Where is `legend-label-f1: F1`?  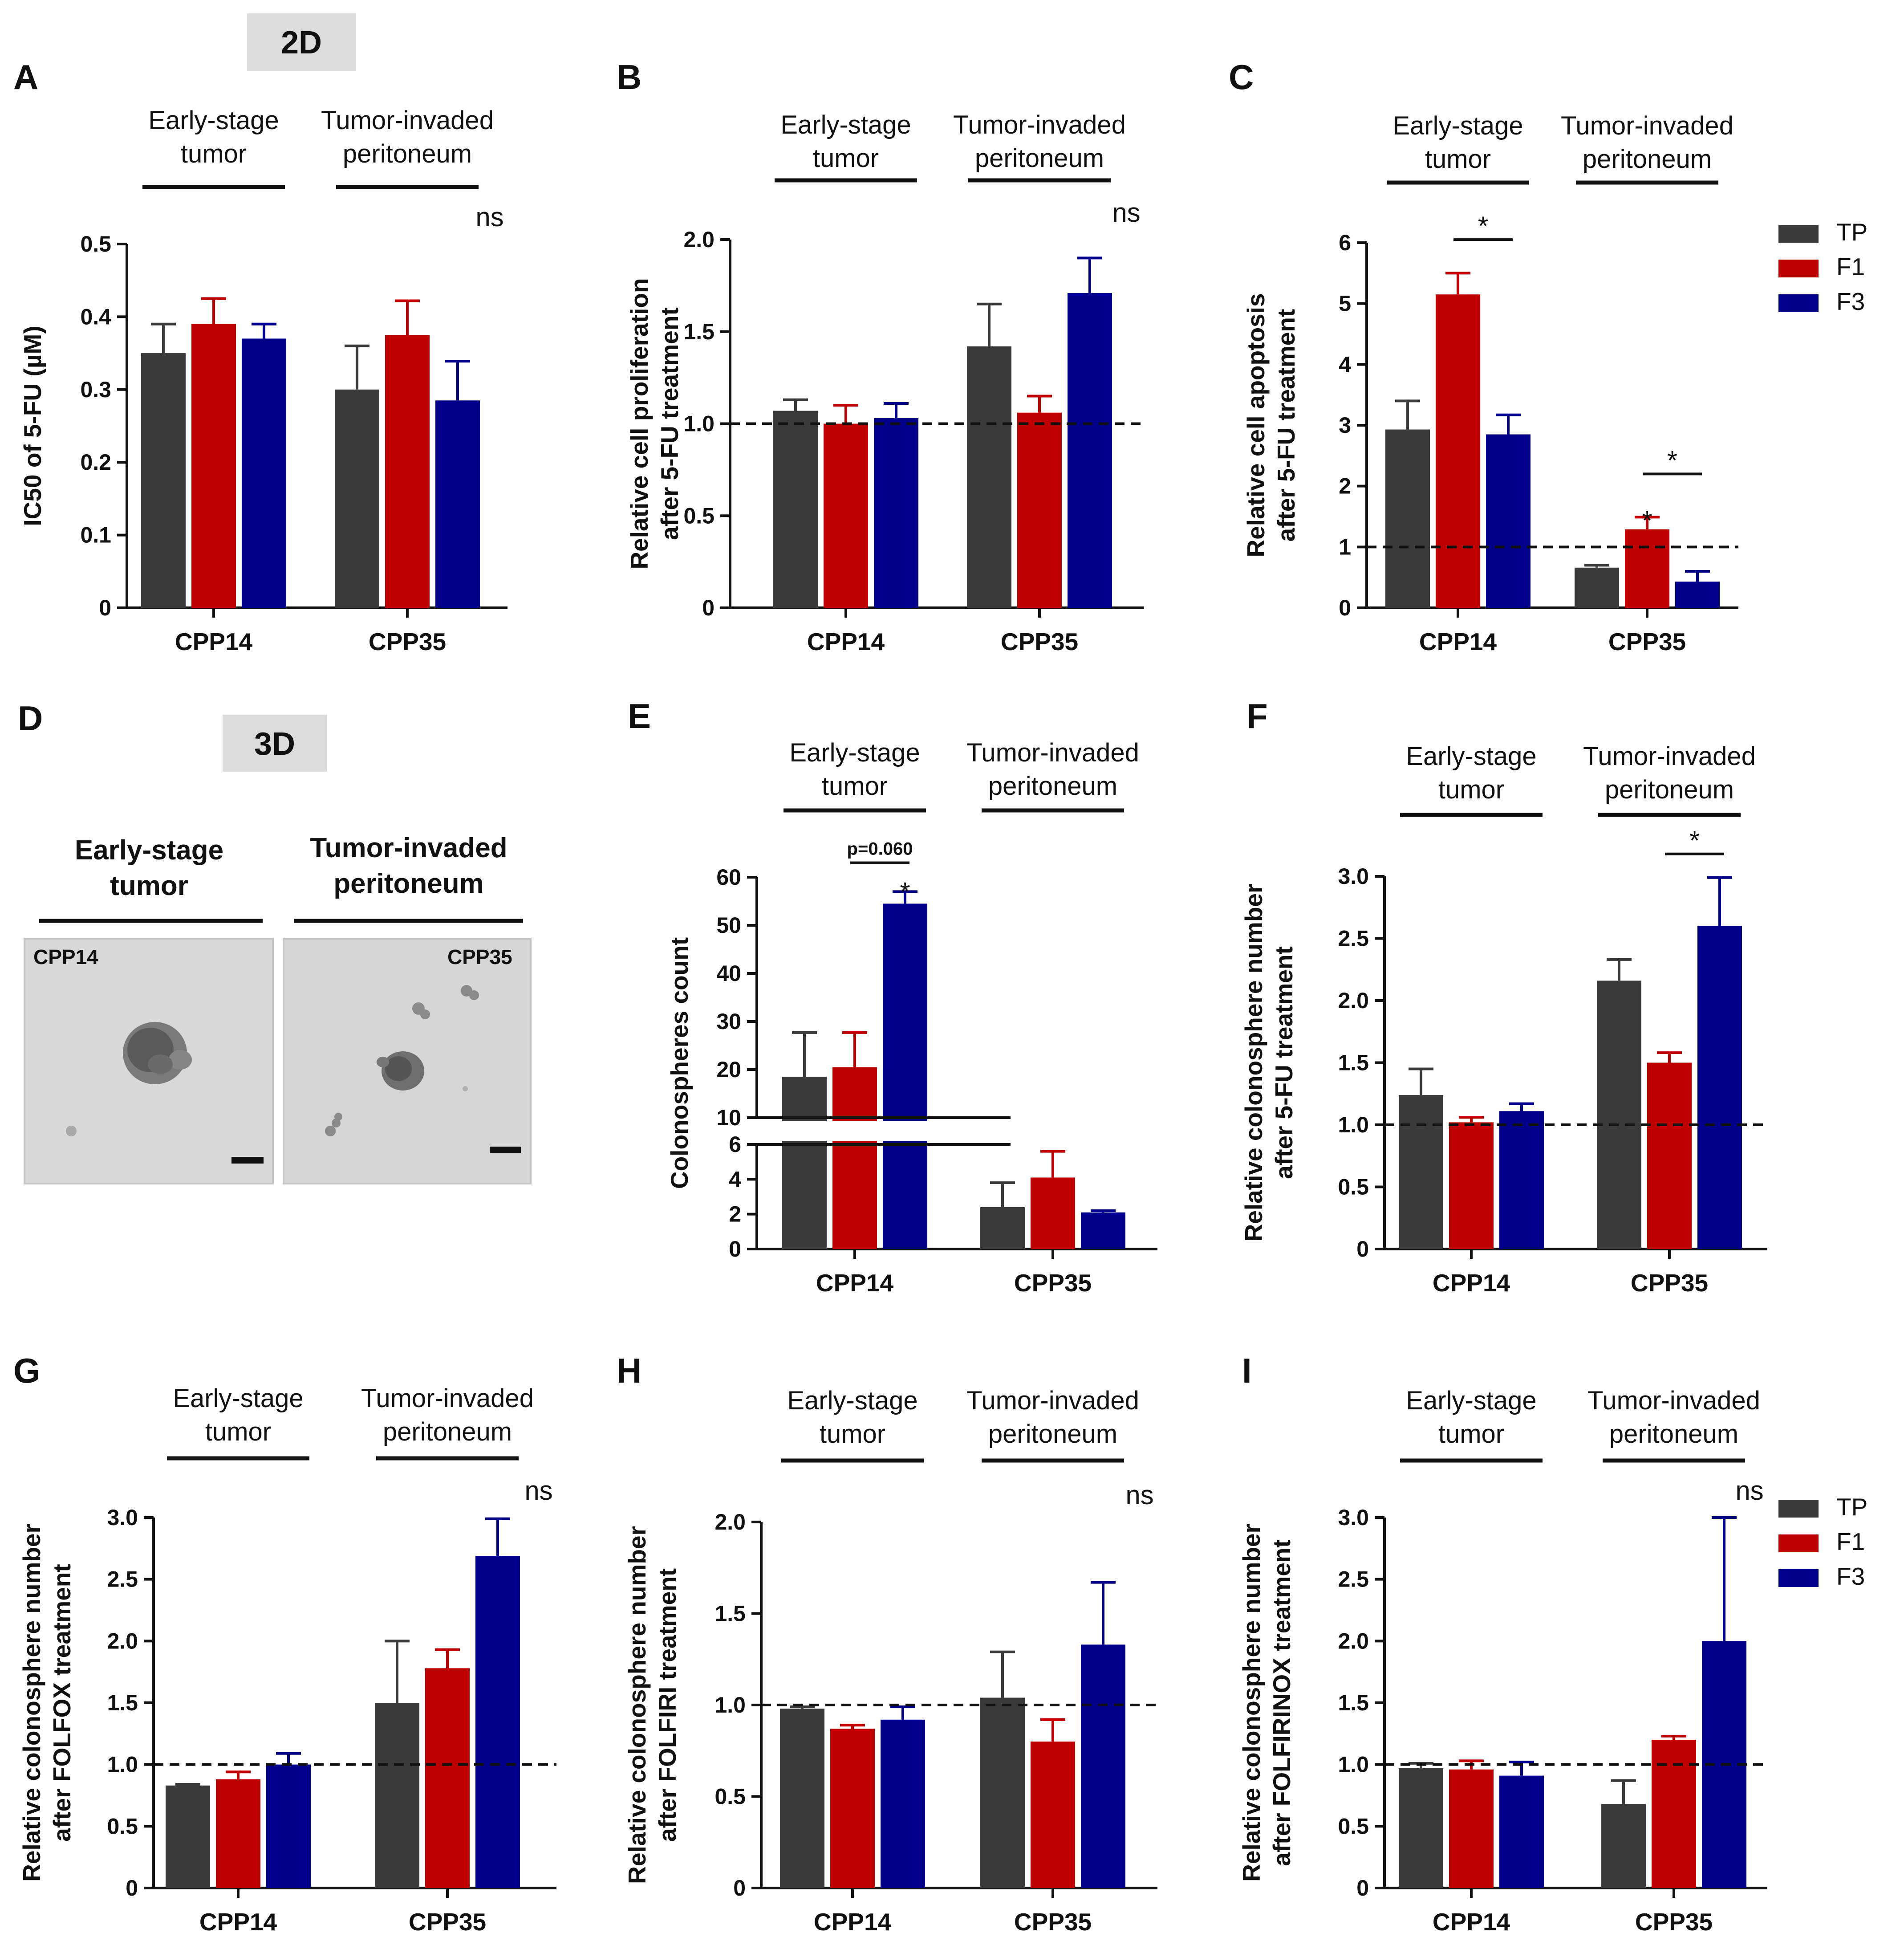 legend-label-f1: F1 is located at coordinates (1850, 267).